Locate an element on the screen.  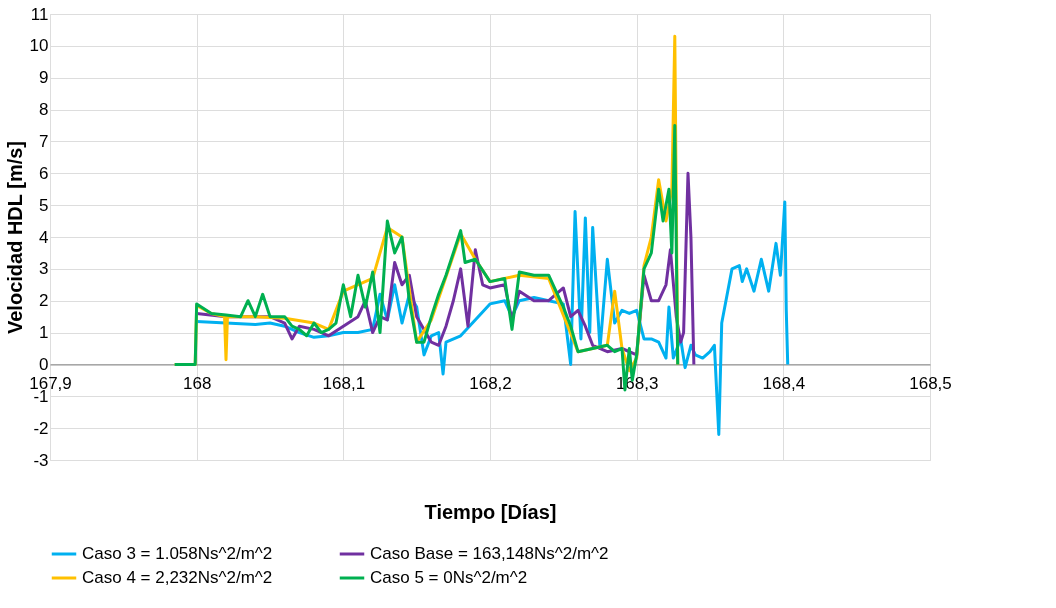
y-tick-label: 8 is located at coordinates (44, 110).